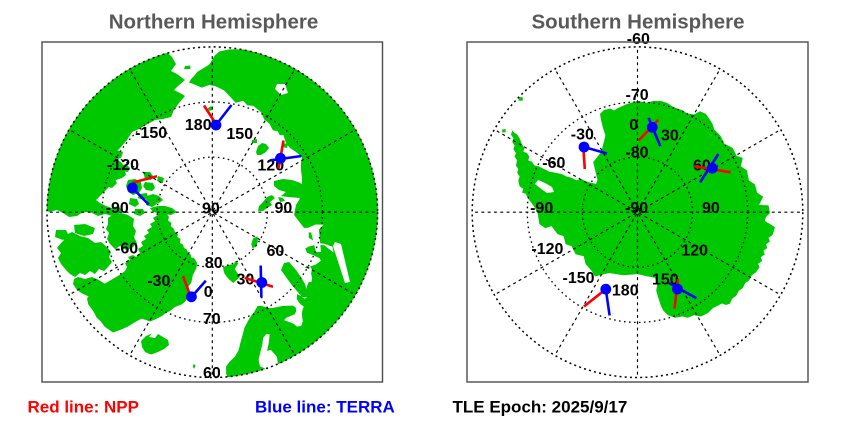 This screenshot has width=850, height=425. Describe the element at coordinates (214, 263) in the screenshot. I see `svg-text: 80` at that location.